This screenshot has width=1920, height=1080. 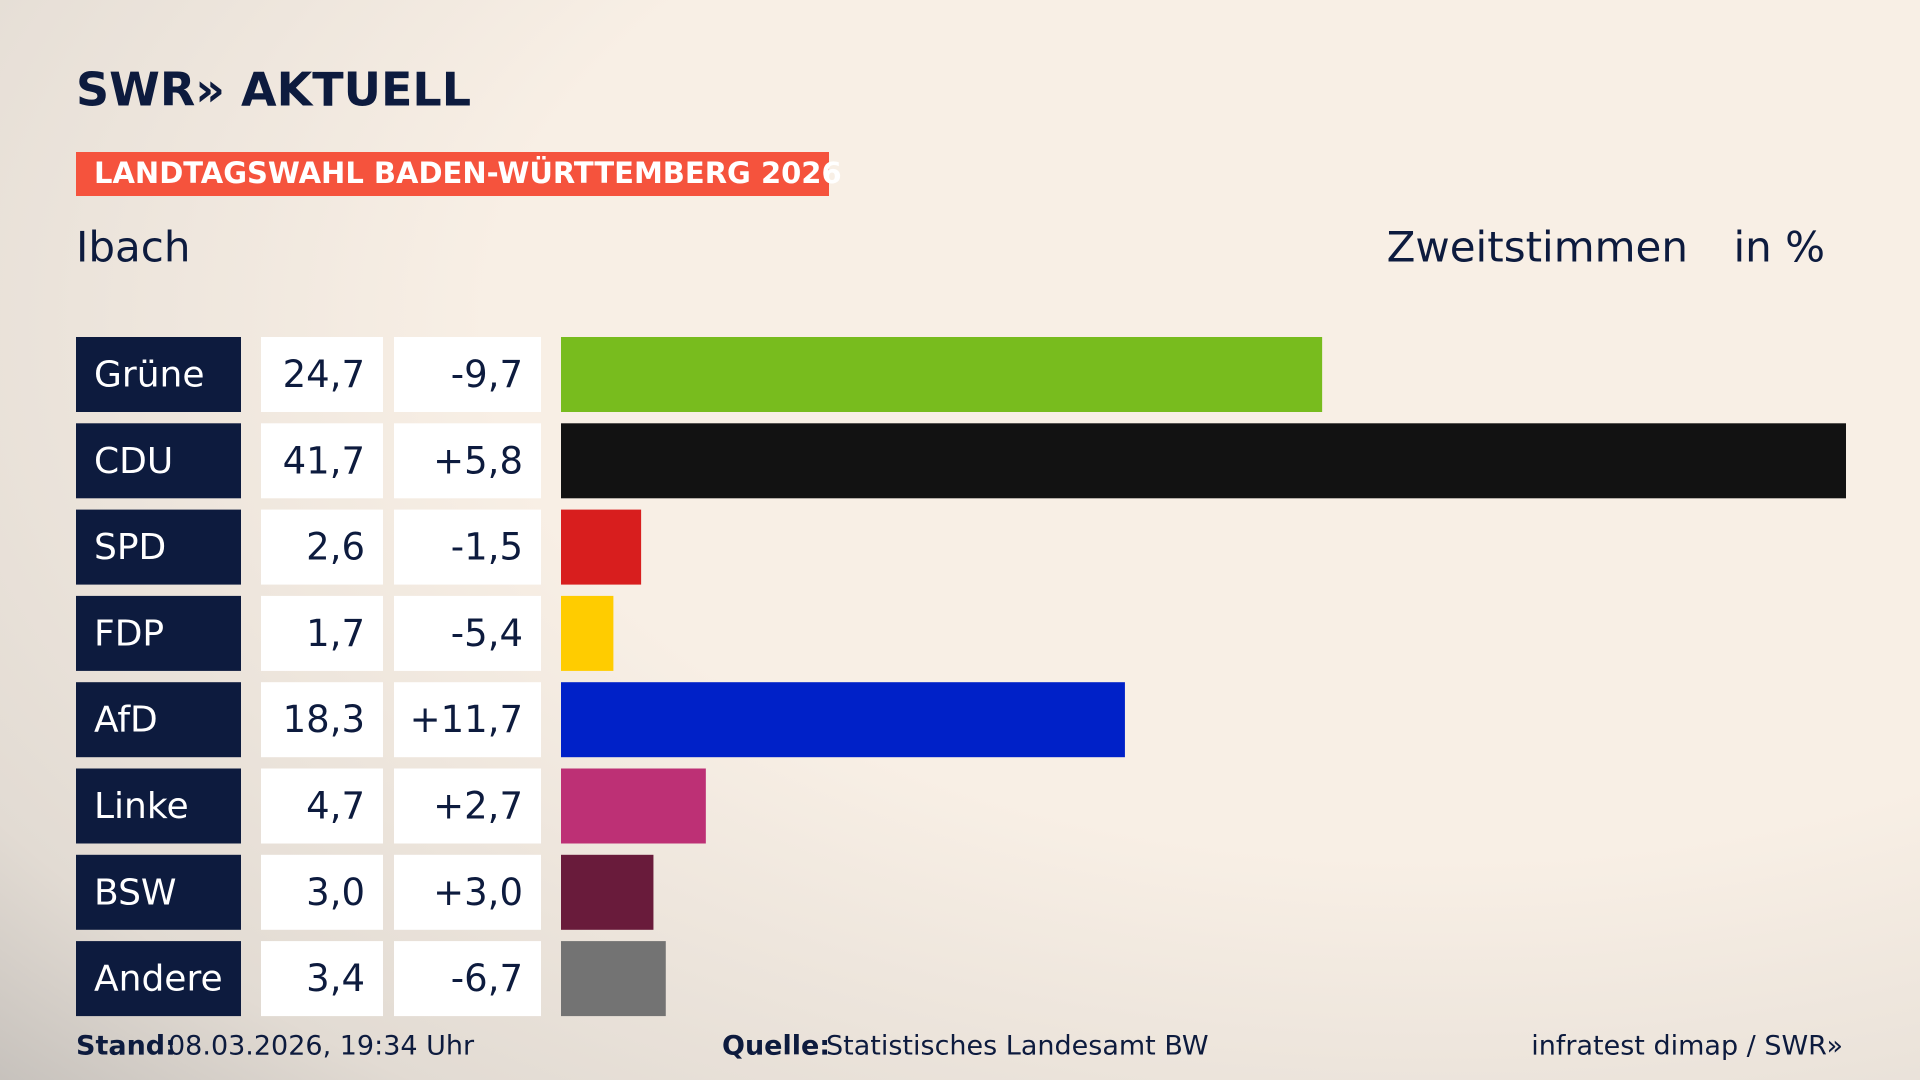 I want to click on change-label: +11,7, so click(x=466, y=719).